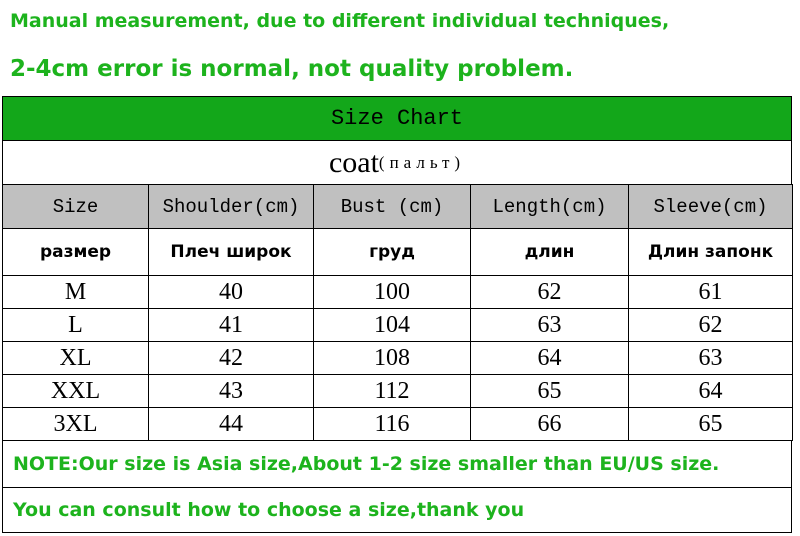  Describe the element at coordinates (231, 206) in the screenshot. I see `header-cell: Shoulder(cm)` at that location.